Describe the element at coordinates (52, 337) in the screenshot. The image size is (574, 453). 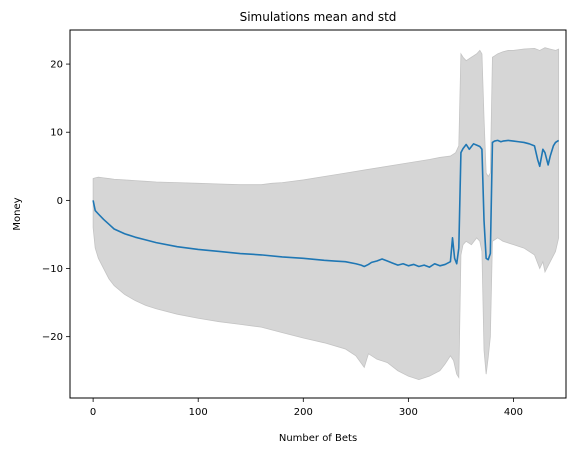
I see `y-tick-label: −20` at that location.